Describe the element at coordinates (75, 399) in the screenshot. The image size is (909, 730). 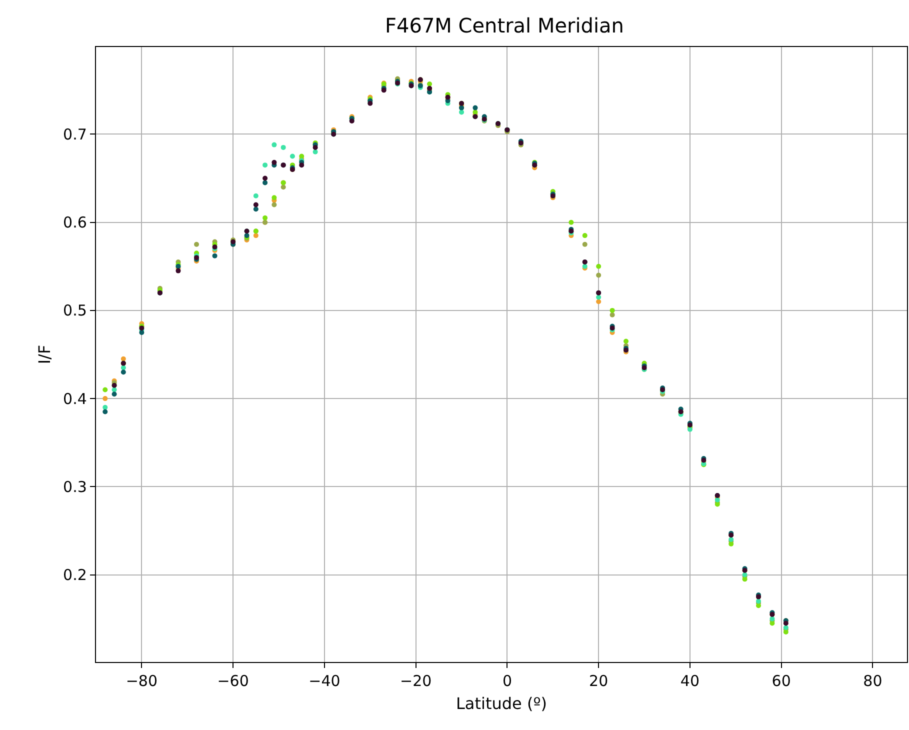
I see `y-tick-label: 0.4` at that location.